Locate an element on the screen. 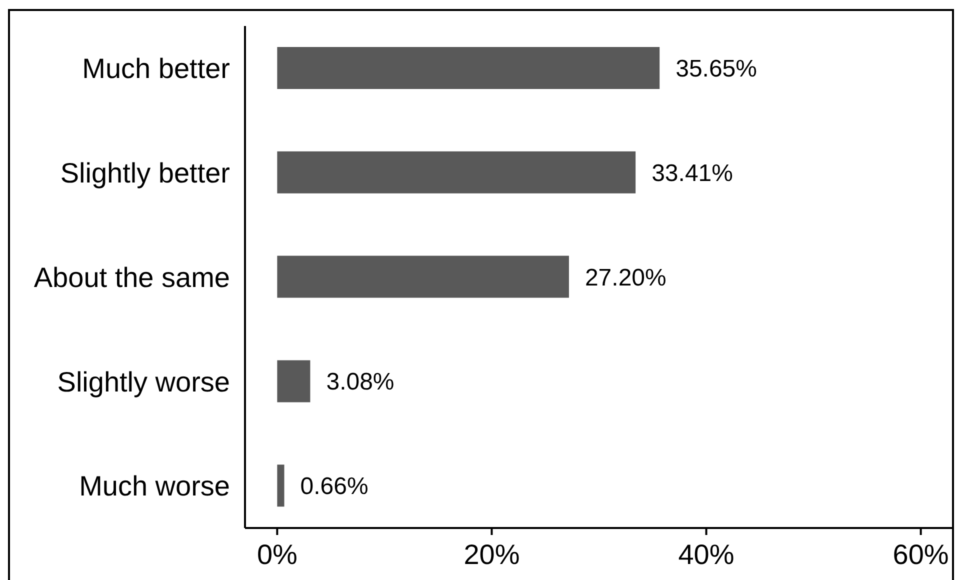  x-tick-label: 0% is located at coordinates (277, 554).